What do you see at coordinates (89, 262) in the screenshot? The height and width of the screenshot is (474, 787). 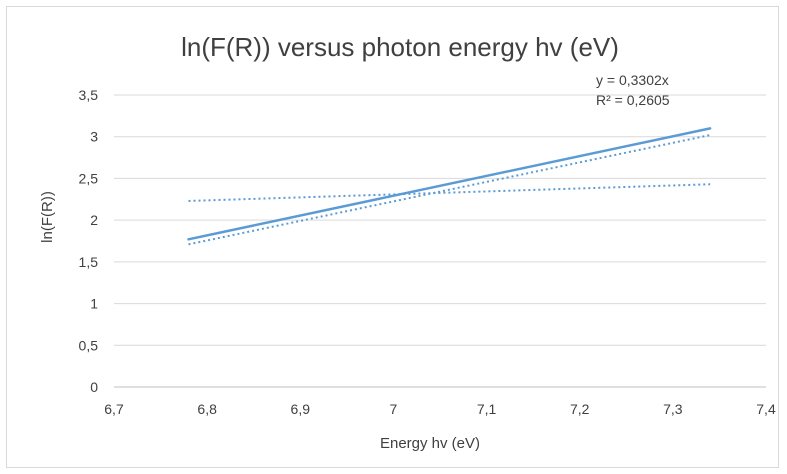 I see `y-tick-label: 1,5` at bounding box center [89, 262].